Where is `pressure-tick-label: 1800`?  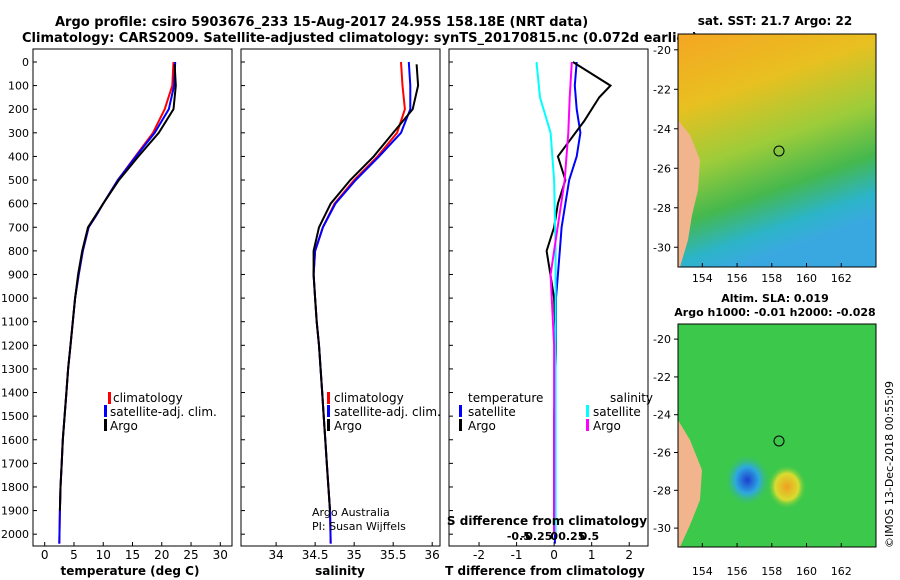
pressure-tick-label: 1800 is located at coordinates (15, 487).